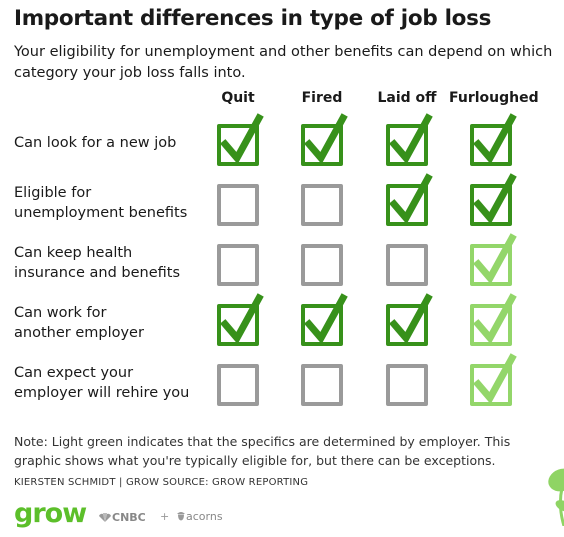 This screenshot has height=537, width=564. I want to click on peacock-icon, so click(105, 517).